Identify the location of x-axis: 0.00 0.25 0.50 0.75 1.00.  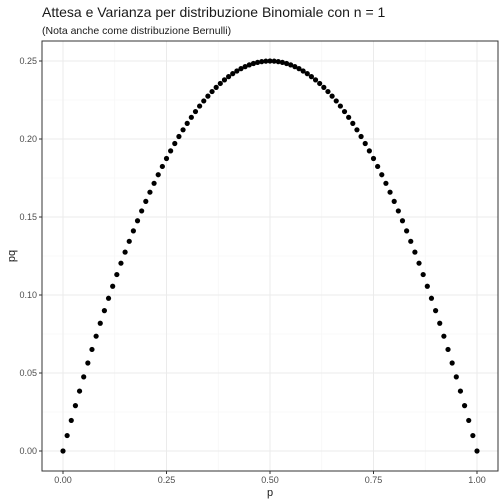
(270, 478).